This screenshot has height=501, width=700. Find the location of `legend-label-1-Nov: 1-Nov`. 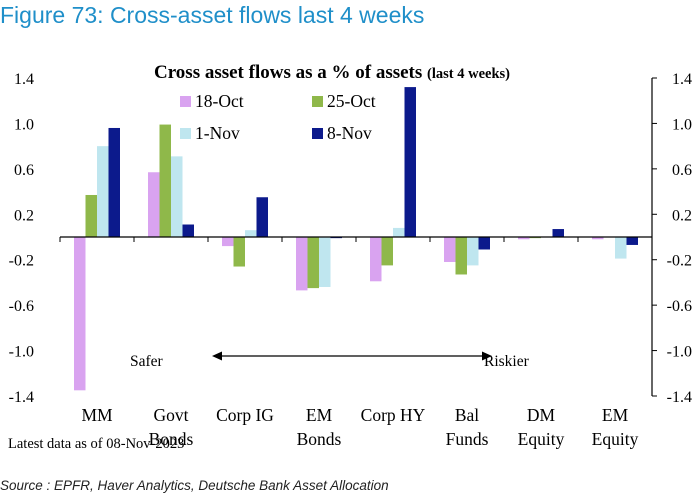

legend-label-1-Nov: 1-Nov is located at coordinates (217, 133).